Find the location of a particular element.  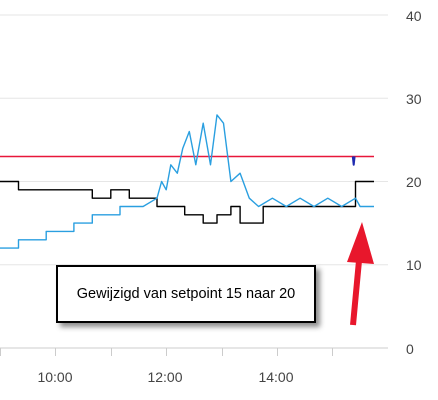

y-tick-label: 10 is located at coordinates (414, 265).